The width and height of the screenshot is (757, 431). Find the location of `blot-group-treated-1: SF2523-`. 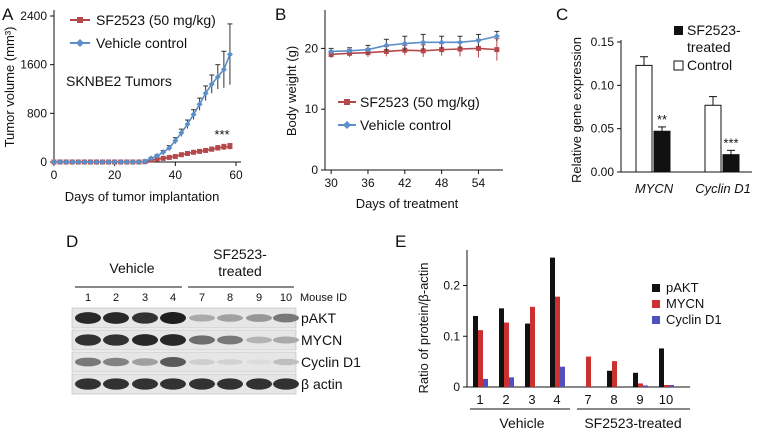

blot-group-treated-1: SF2523- is located at coordinates (240, 254).